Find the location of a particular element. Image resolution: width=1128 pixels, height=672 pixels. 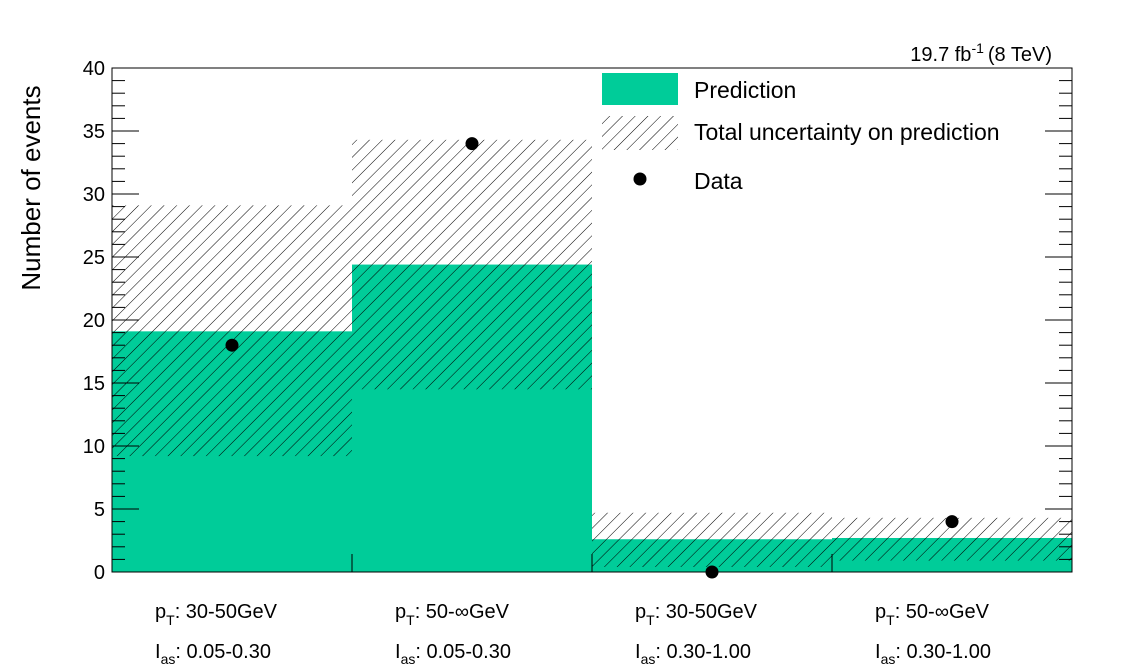

legend-prediction-swatch is located at coordinates (640, 89).